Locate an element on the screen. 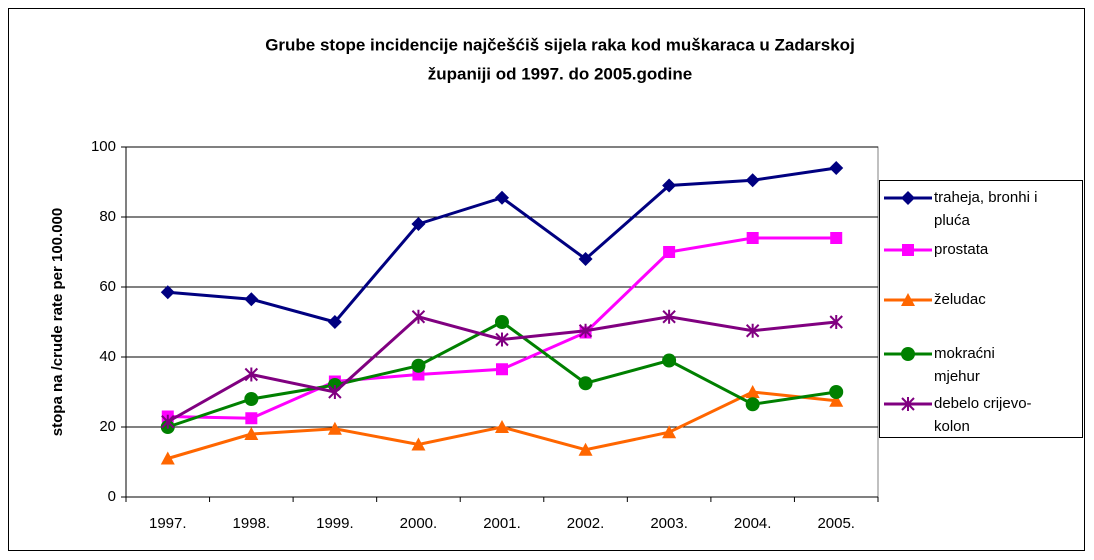  legend-item: prostata is located at coordinates (959, 250).